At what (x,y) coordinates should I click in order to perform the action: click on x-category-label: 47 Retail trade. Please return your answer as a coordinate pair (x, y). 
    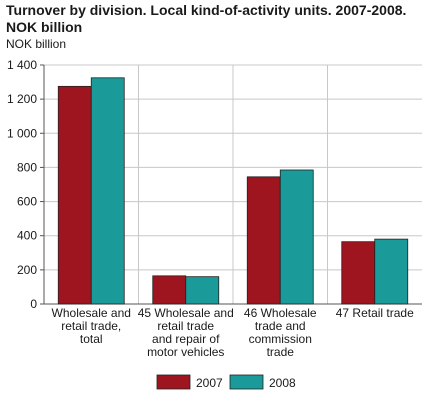
    Looking at the image, I should click on (375, 313).